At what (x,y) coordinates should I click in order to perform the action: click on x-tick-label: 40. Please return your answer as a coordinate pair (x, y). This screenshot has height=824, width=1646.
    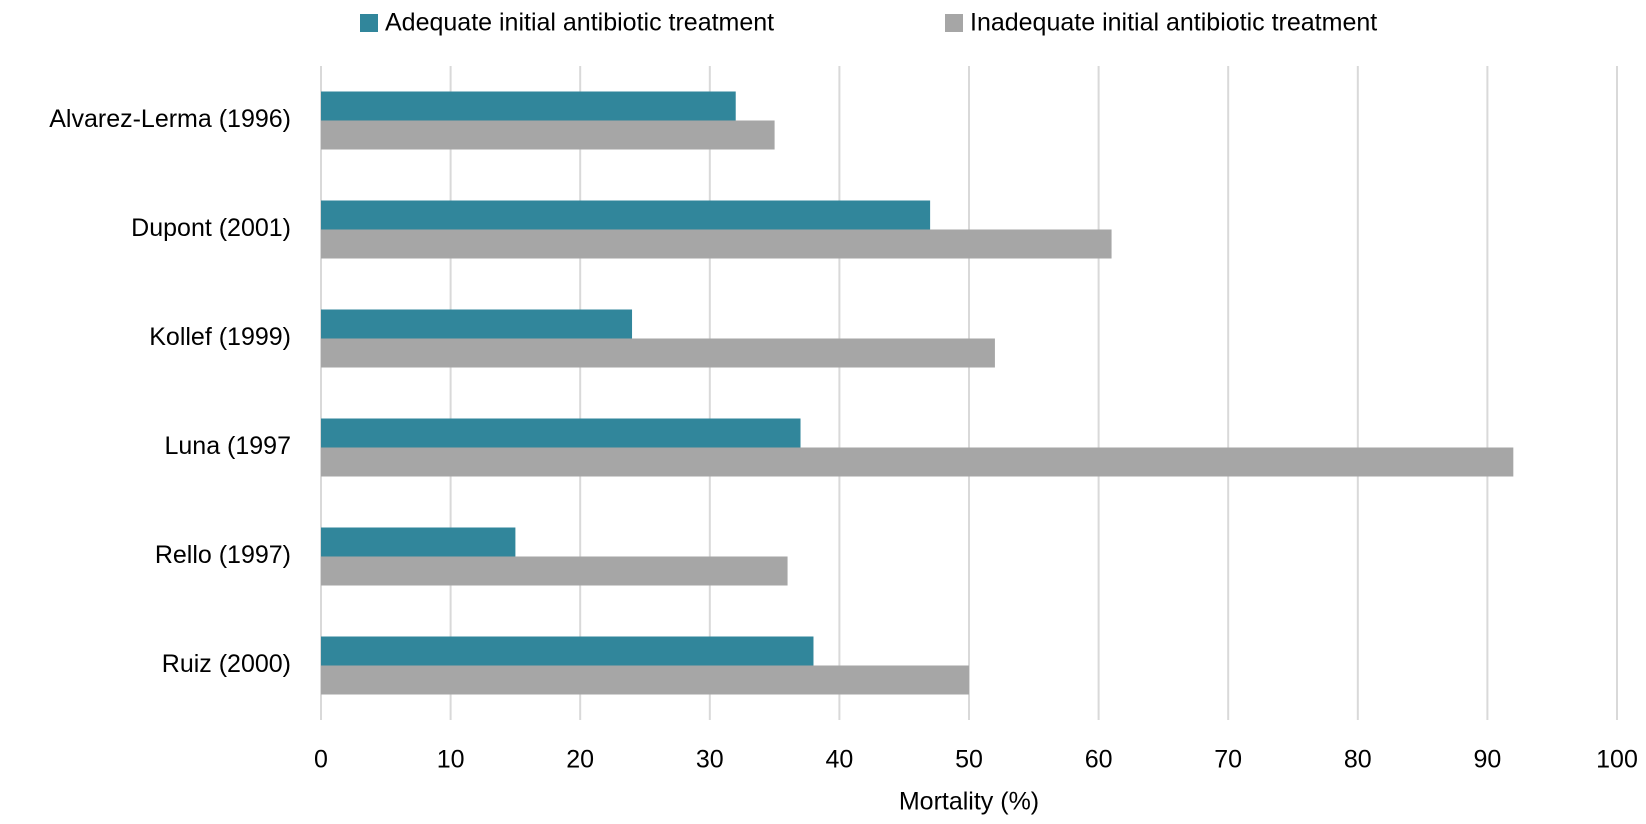
    Looking at the image, I should click on (839, 760).